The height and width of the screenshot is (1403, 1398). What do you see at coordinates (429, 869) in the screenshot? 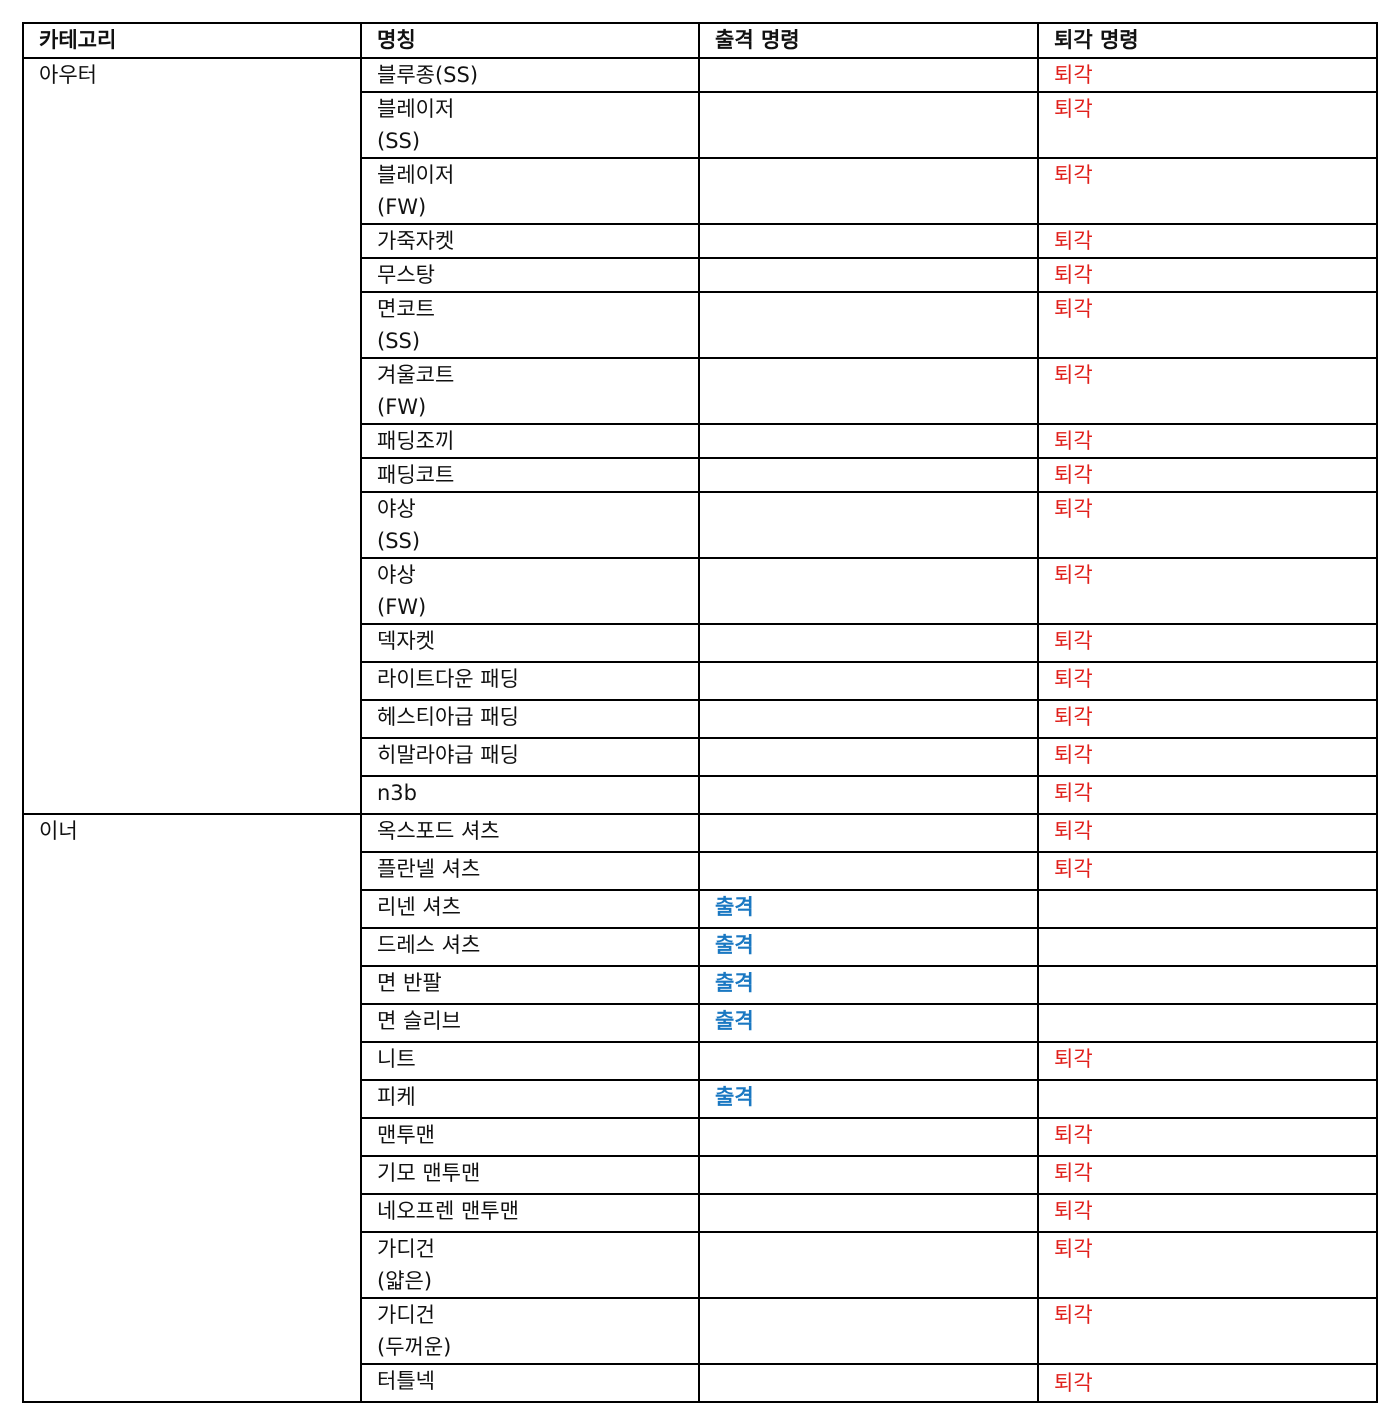
I see `item-name-line: 플란넬 셔츠` at bounding box center [429, 869].